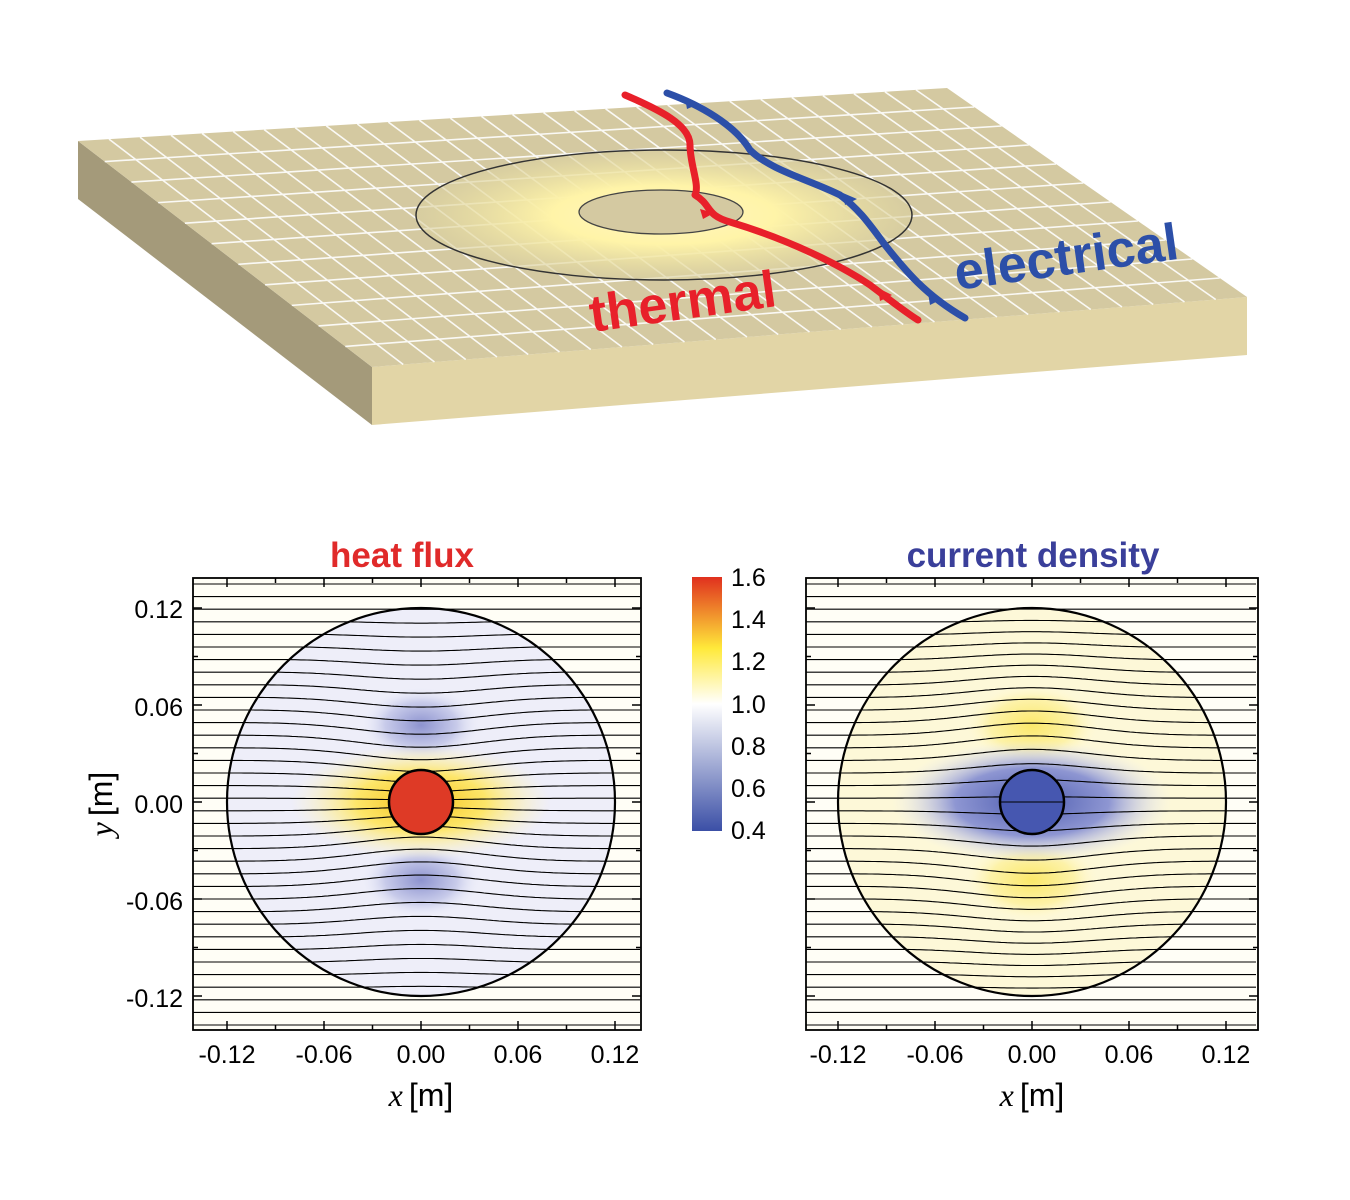 This screenshot has width=1350, height=1200. I want to click on colorbar: 1.6 1.4 1.2 1.0 0.8 0.6 0.4, so click(729, 704).